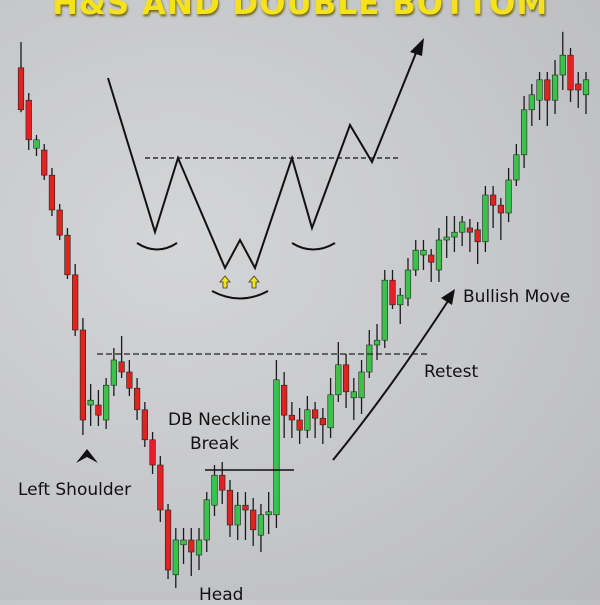 This screenshot has width=600, height=605. What do you see at coordinates (75, 490) in the screenshot?
I see `label-left-shoulder: Left Shoulder` at bounding box center [75, 490].